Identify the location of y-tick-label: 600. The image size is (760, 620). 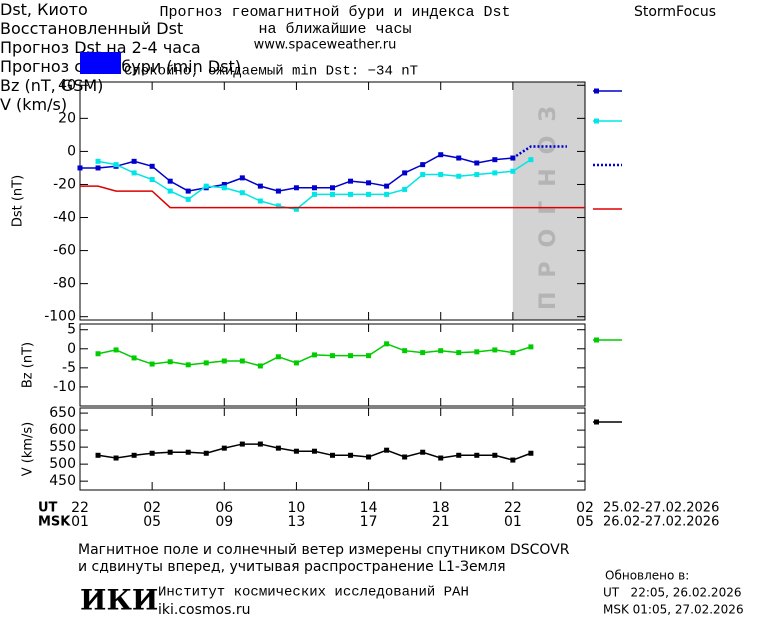
(62, 430).